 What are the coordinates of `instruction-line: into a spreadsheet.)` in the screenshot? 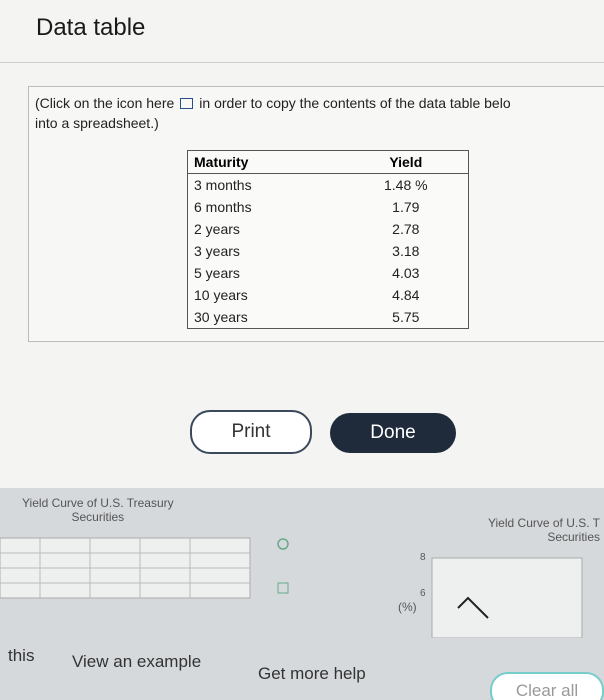 It's located at (97, 123).